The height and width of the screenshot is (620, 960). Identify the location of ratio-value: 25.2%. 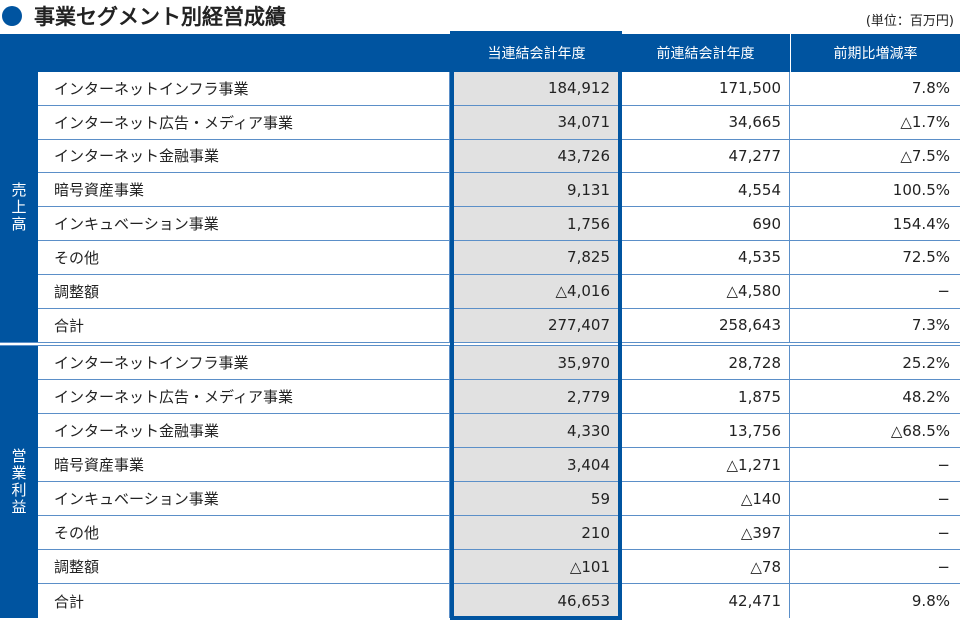
(926, 362).